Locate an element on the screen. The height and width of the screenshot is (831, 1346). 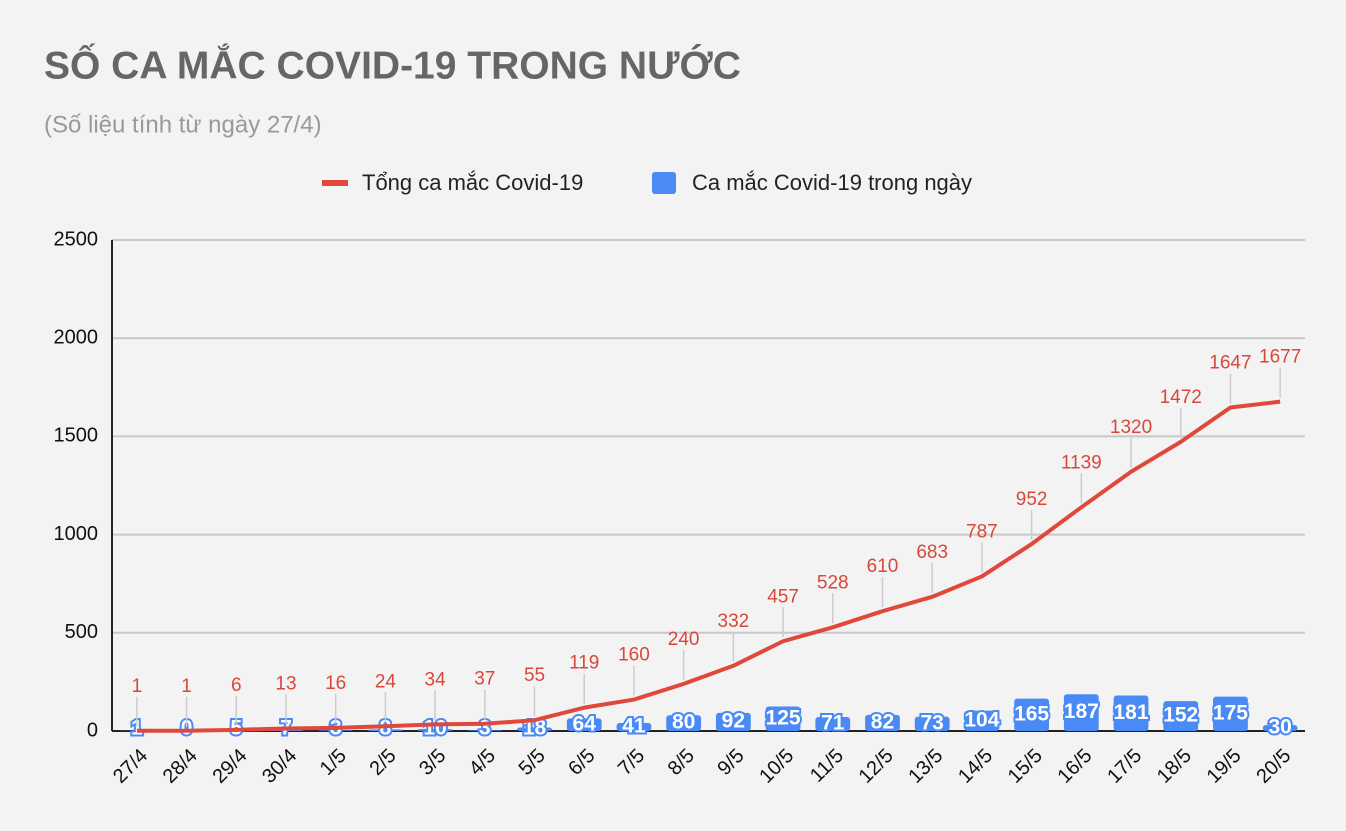
data-label: 55 is located at coordinates (534, 675).